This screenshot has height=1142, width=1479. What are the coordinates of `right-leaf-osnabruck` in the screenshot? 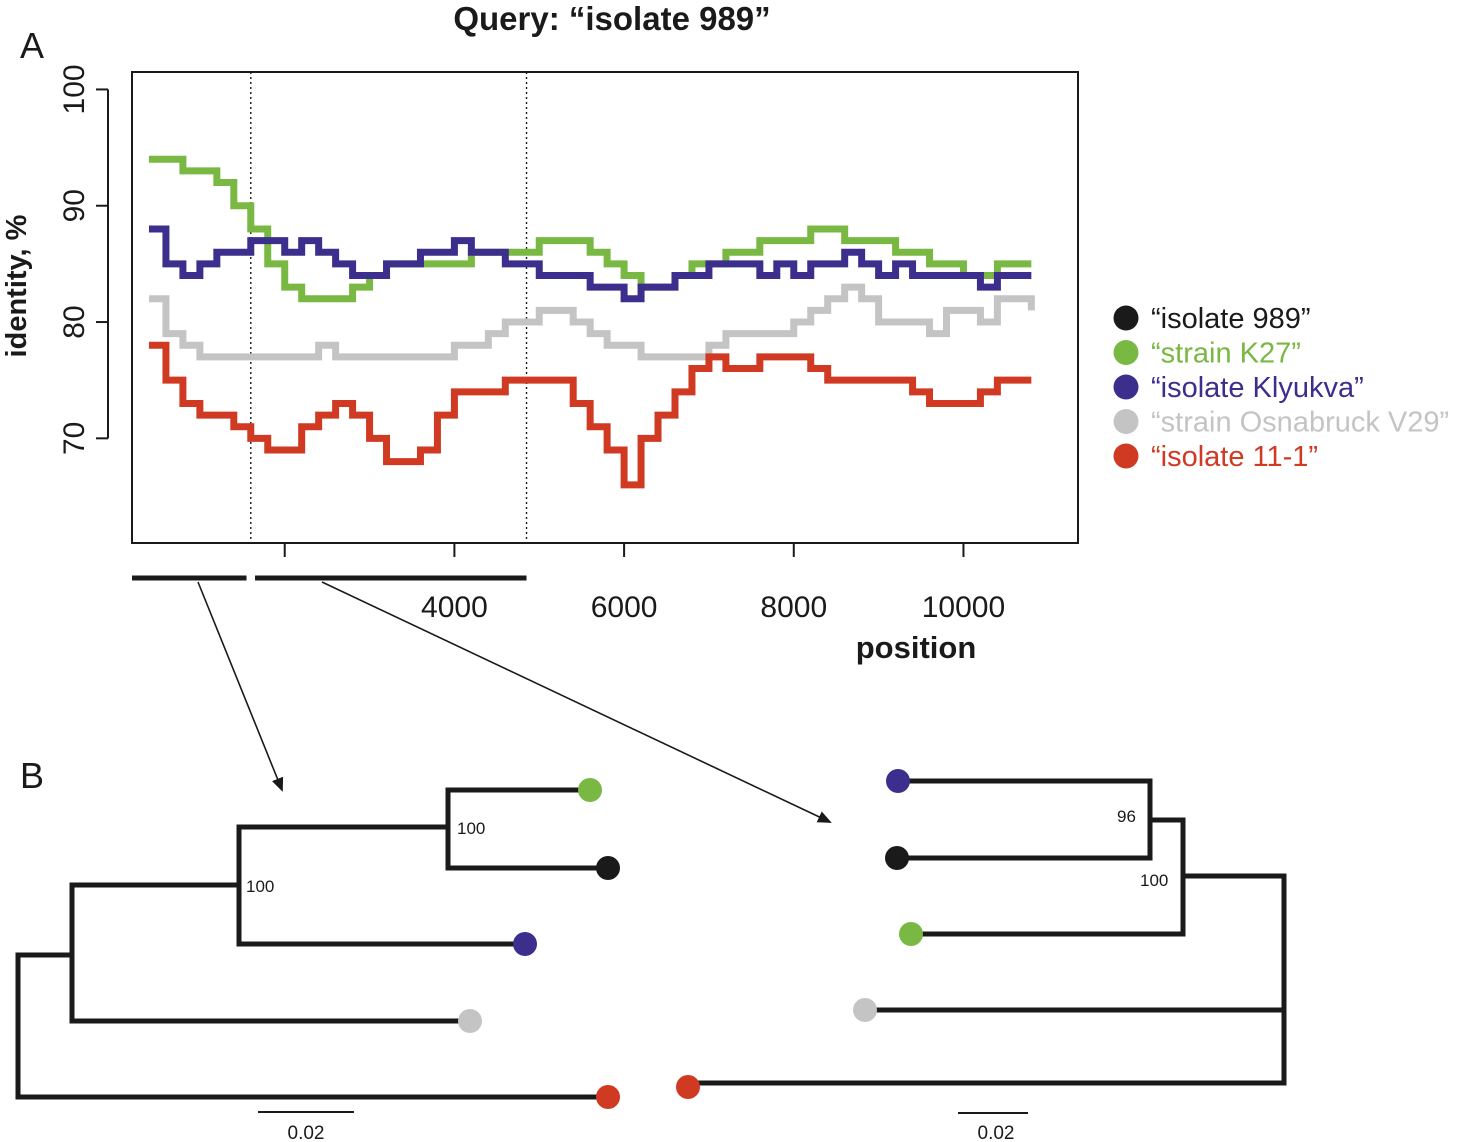 It's located at (865, 1010).